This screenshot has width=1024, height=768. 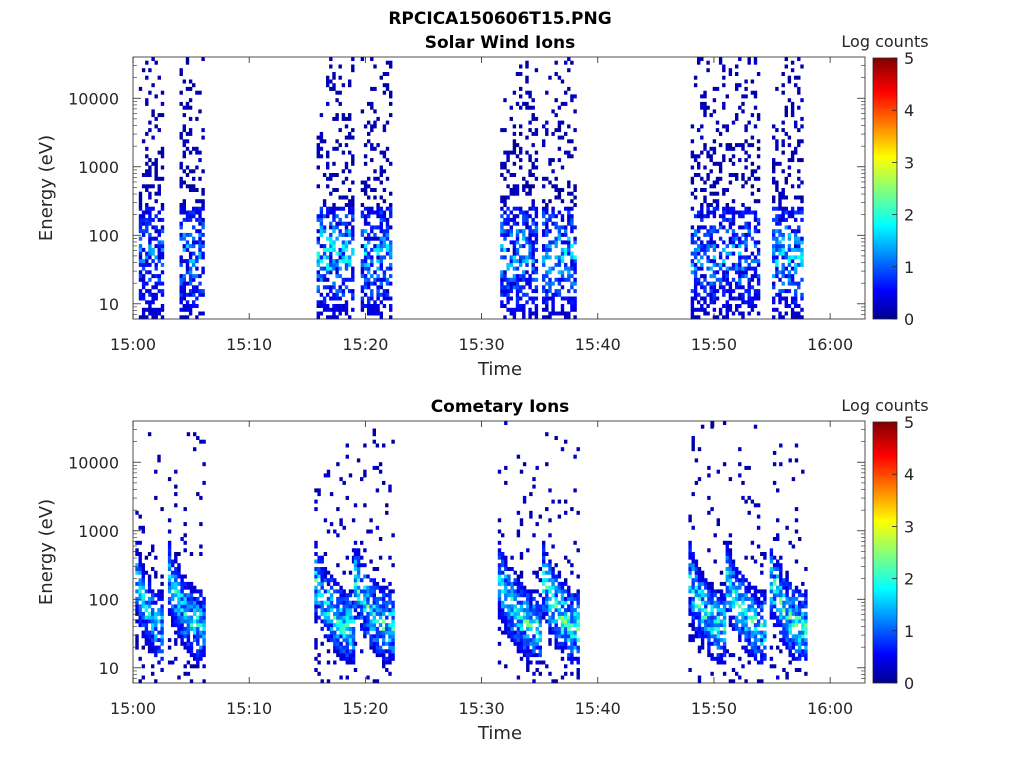 I want to click on x-tick-label: 15:10, so click(x=249, y=344).